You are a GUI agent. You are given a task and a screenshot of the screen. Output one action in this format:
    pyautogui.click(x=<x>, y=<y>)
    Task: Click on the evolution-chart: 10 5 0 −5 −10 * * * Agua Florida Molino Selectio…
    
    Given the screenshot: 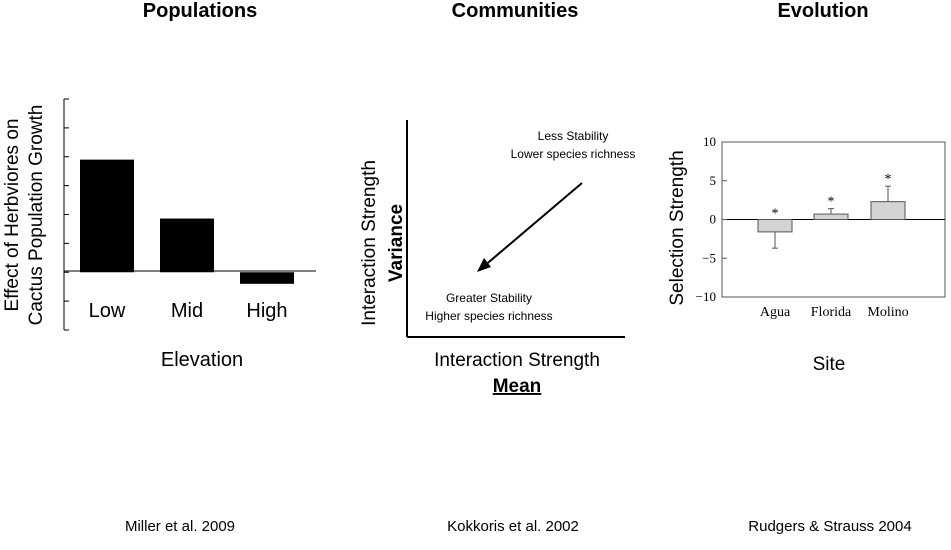 What is the action you would take?
    pyautogui.click(x=806, y=254)
    